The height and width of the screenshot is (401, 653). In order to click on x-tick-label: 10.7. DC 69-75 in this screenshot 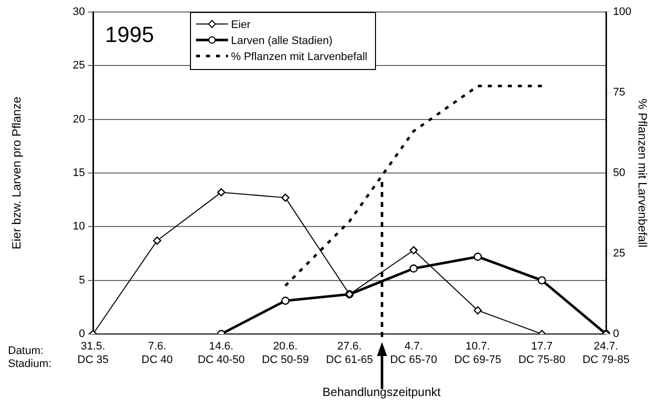, I will do `click(478, 353)`.